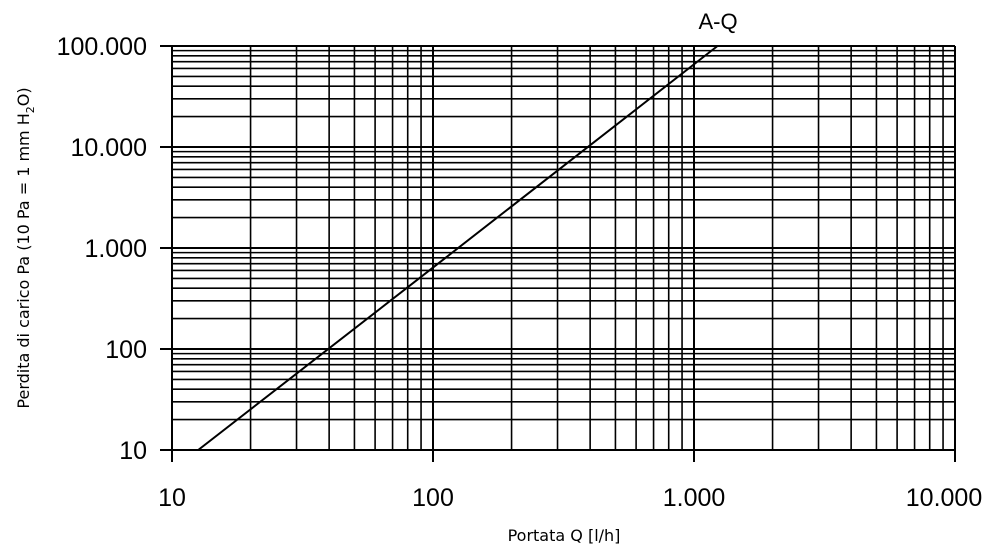 Image resolution: width=1002 pixels, height=548 pixels. Describe the element at coordinates (23, 96) in the screenshot. I see `y-axis-title-suffix: O)` at that location.